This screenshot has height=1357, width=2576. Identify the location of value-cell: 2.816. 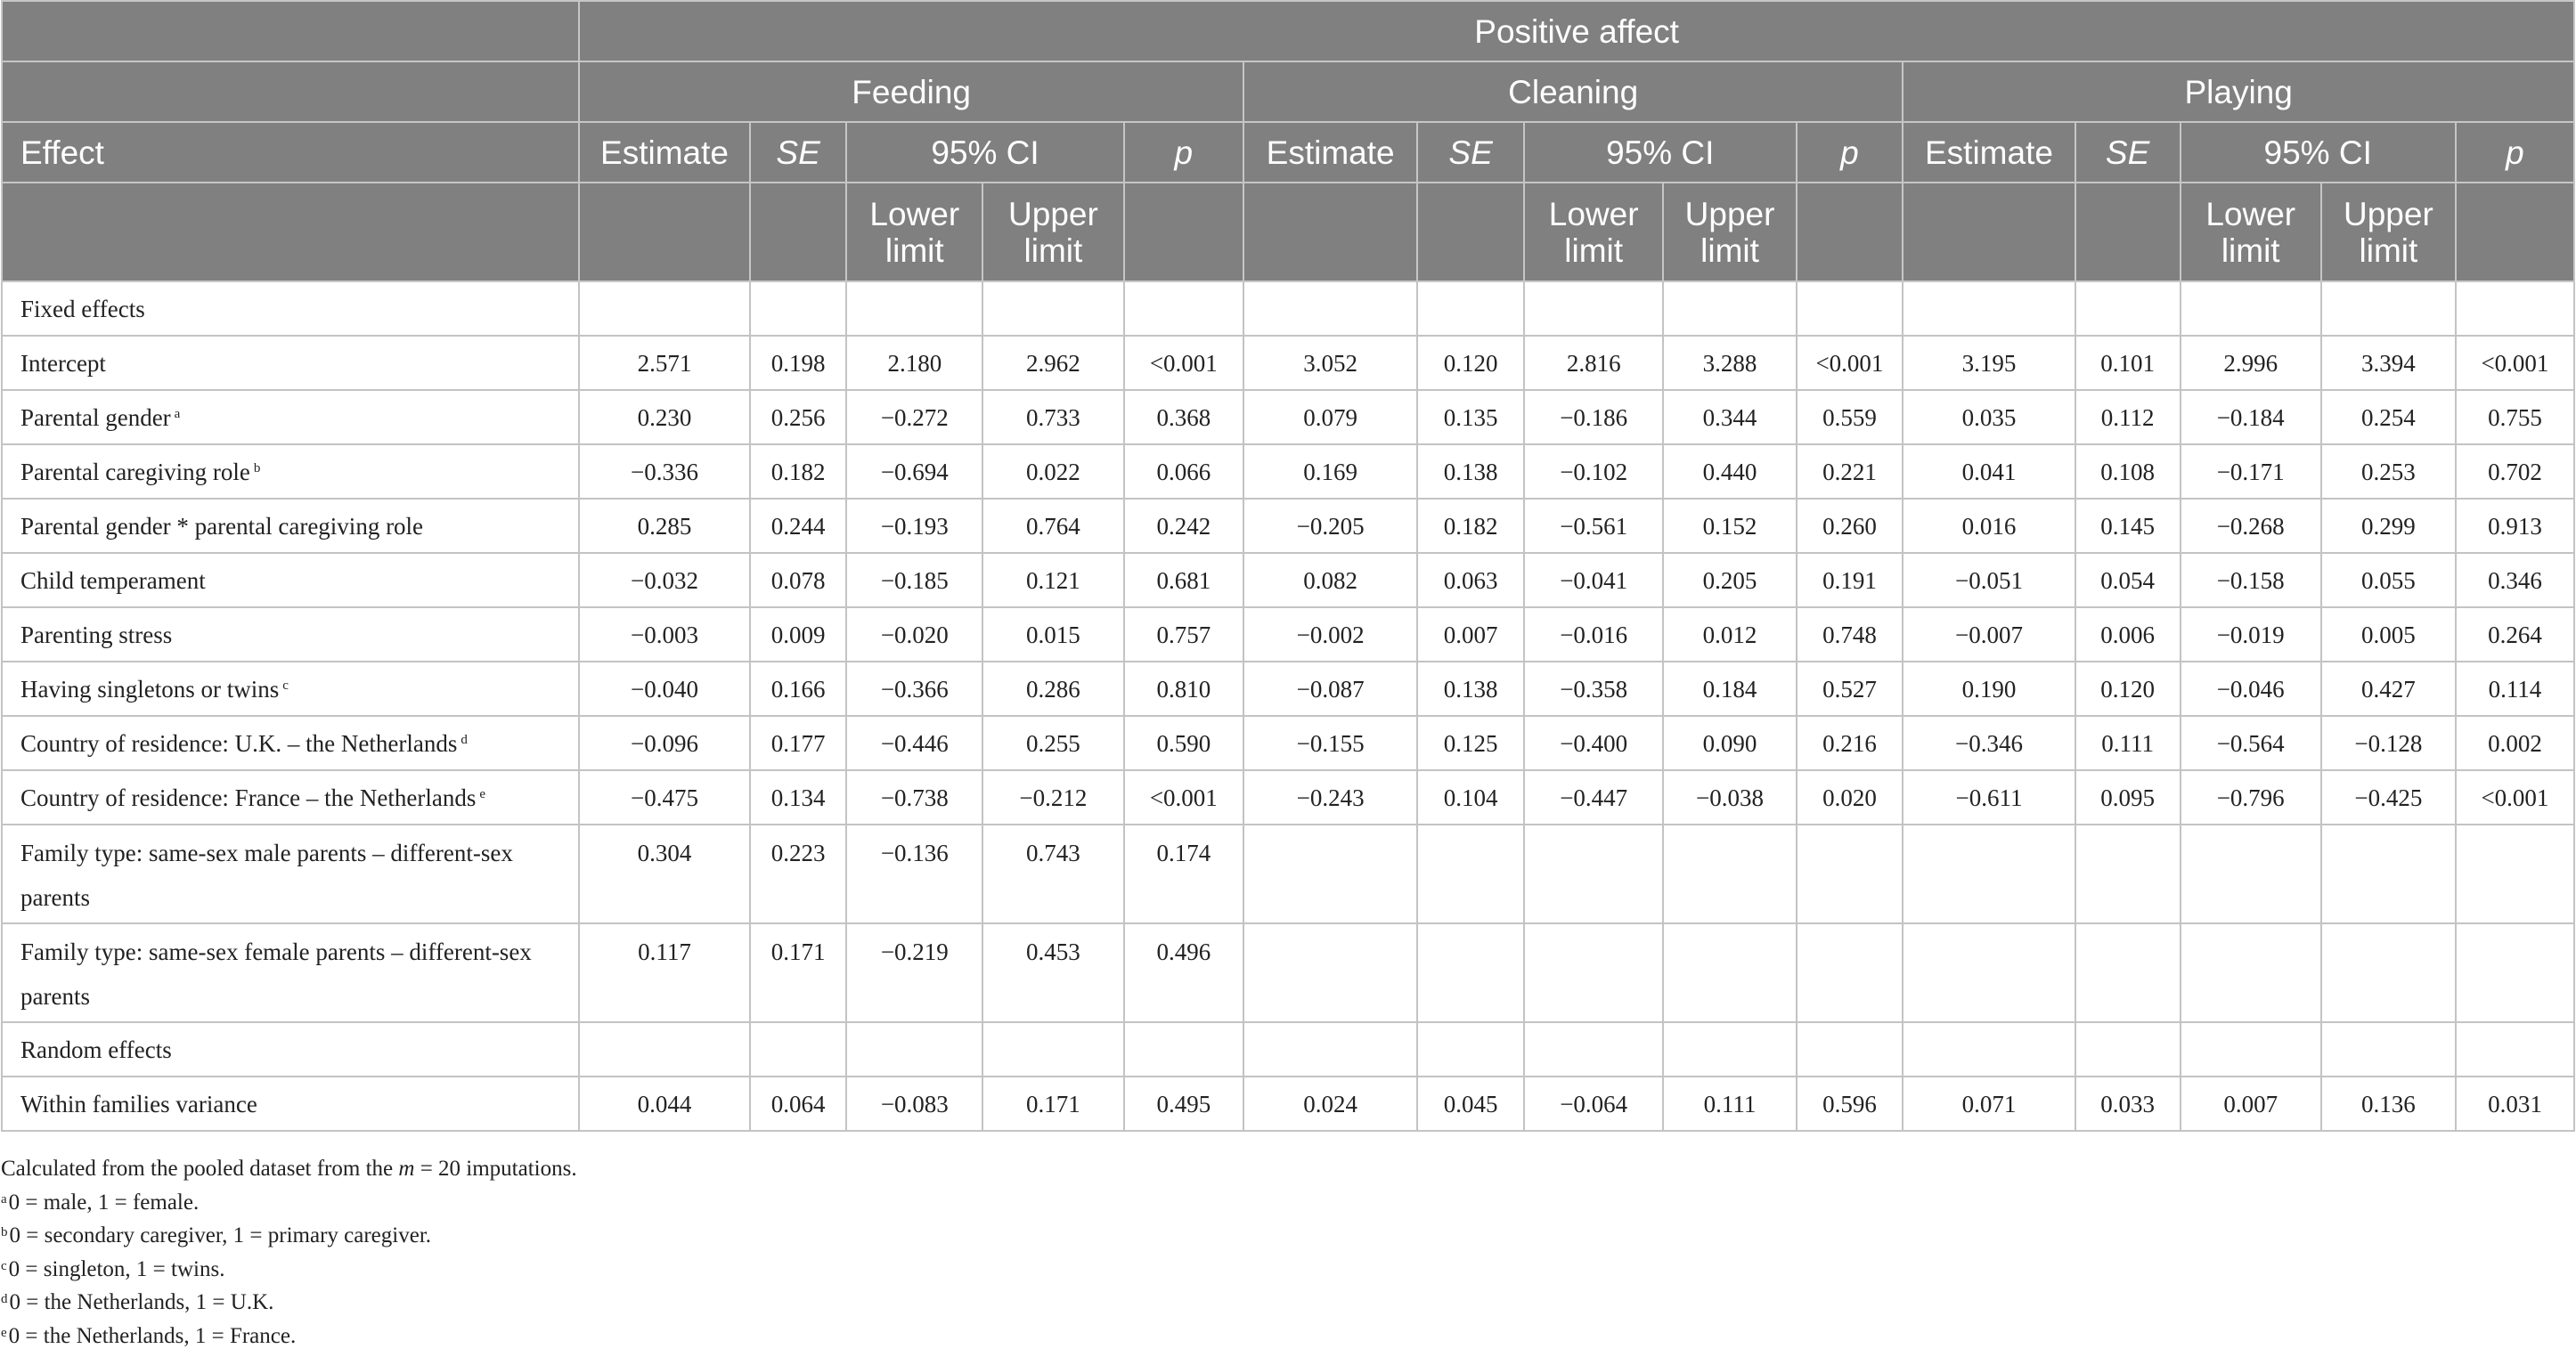
(1594, 363).